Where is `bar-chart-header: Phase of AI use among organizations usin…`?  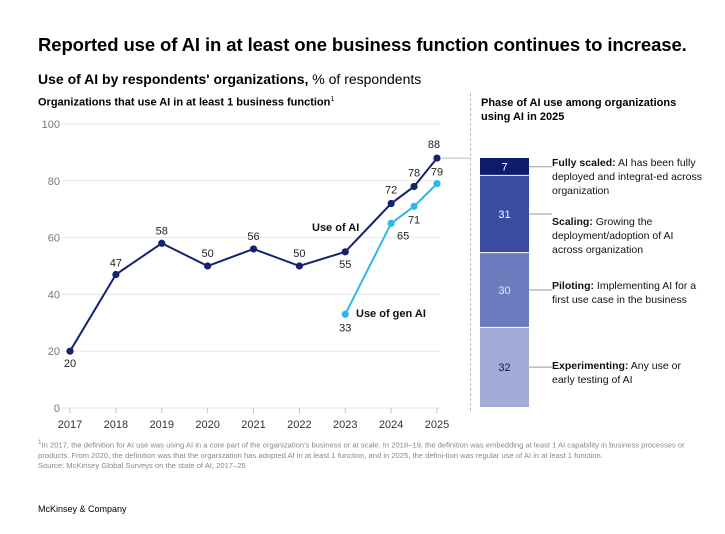
bar-chart-header: Phase of AI use among organizations usin… is located at coordinates (579, 110).